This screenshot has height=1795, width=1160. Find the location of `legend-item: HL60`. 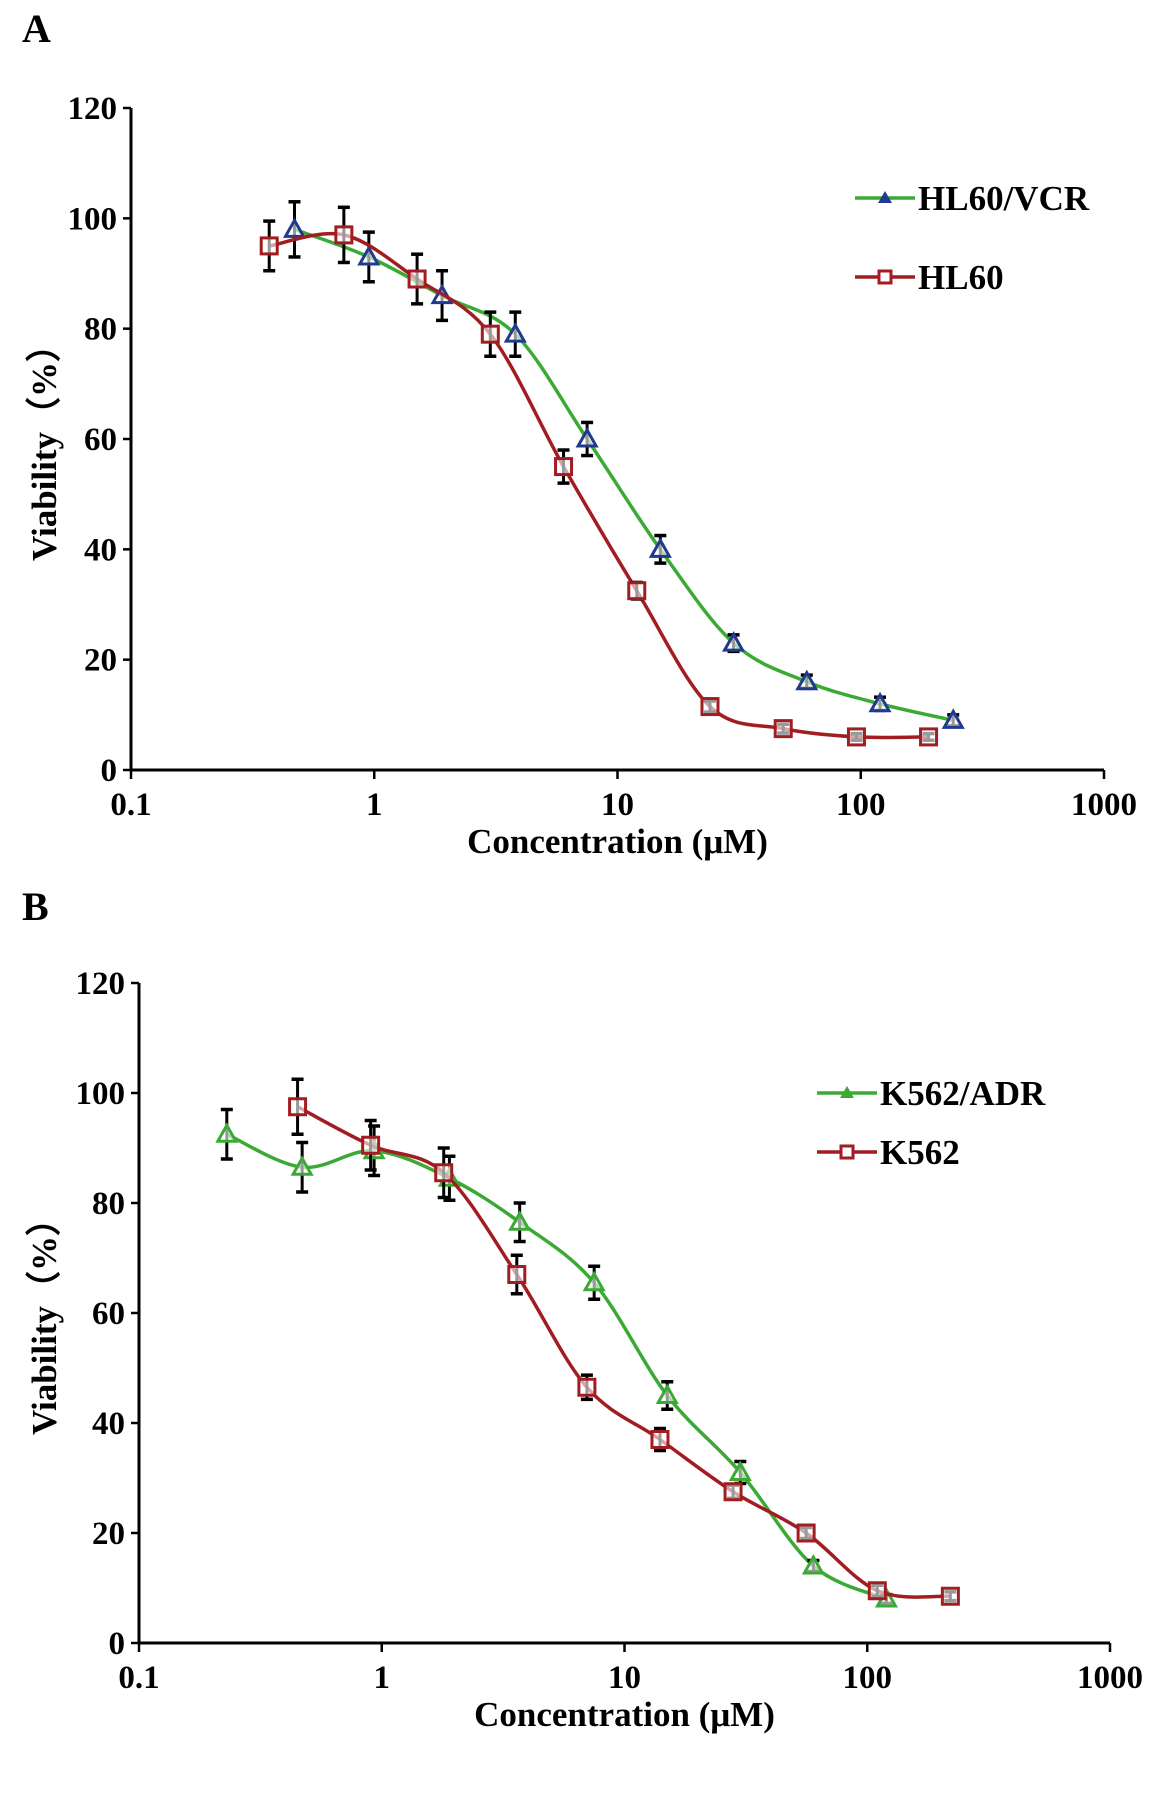

legend-item: HL60 is located at coordinates (929, 277).